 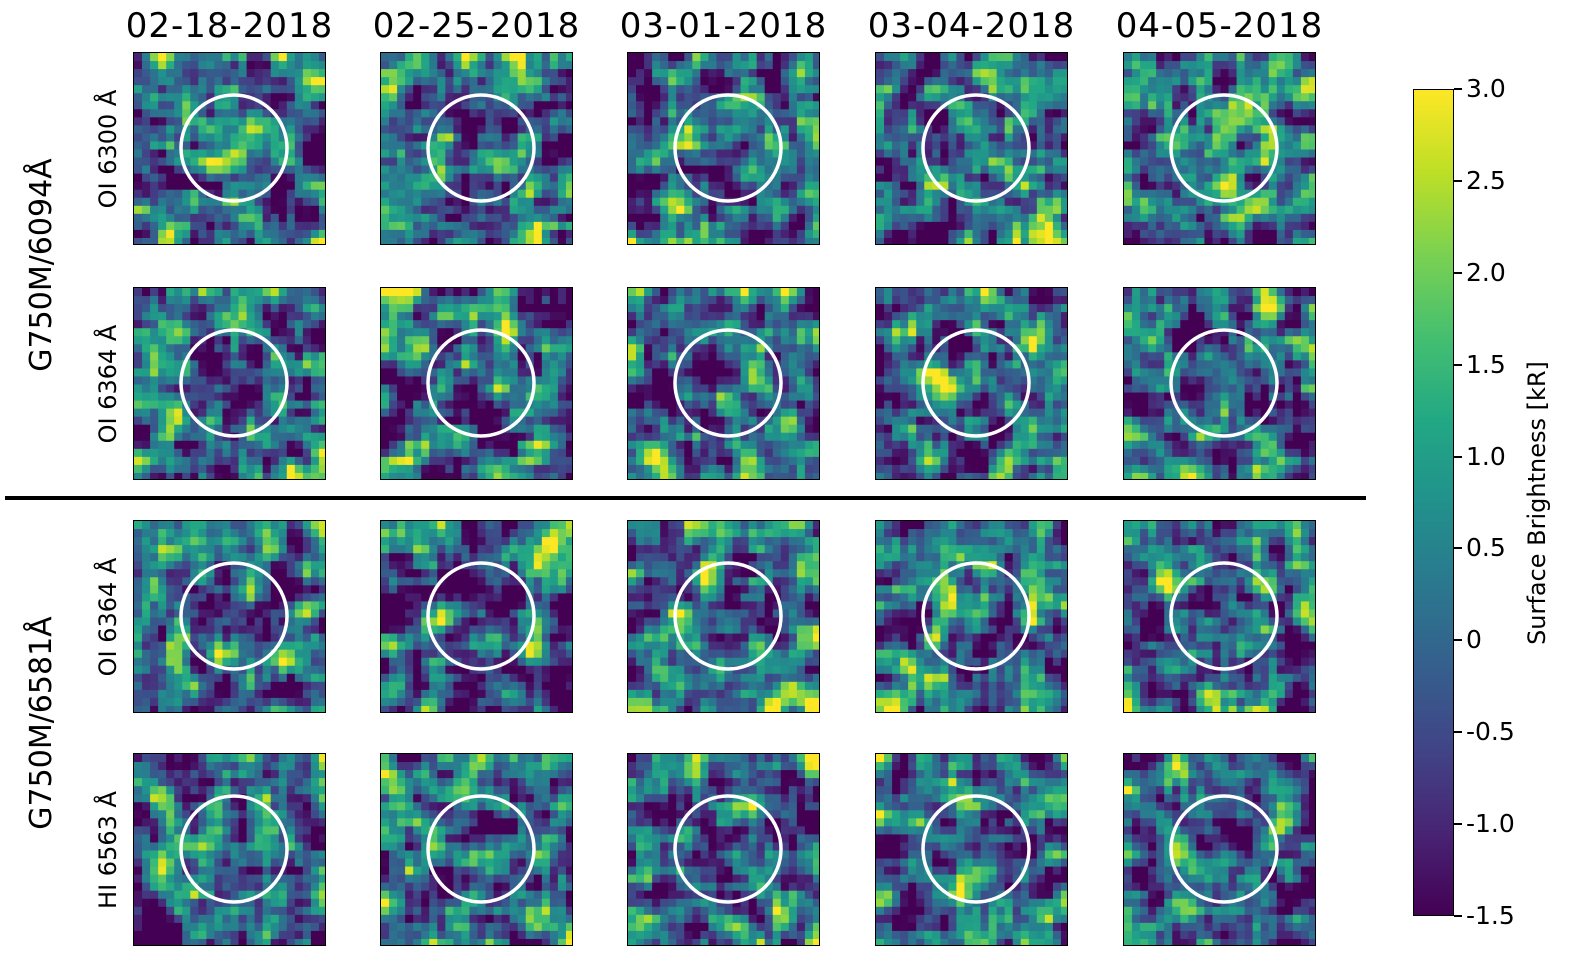 I want to click on colorbar-tick-label: 0.5, so click(x=1486, y=548).